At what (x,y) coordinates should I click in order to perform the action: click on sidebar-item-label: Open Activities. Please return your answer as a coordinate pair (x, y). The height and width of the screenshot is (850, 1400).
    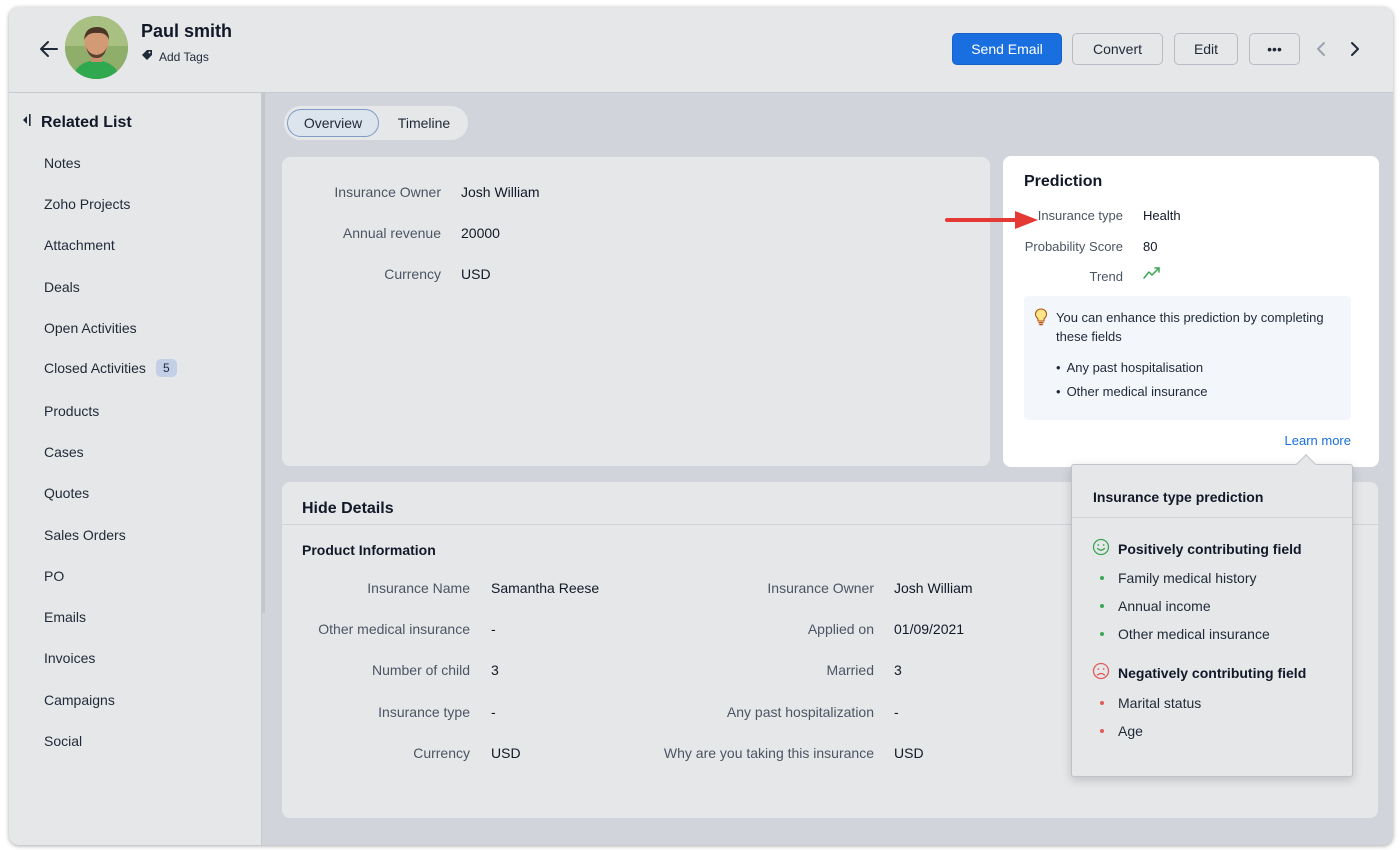
    Looking at the image, I should click on (90, 328).